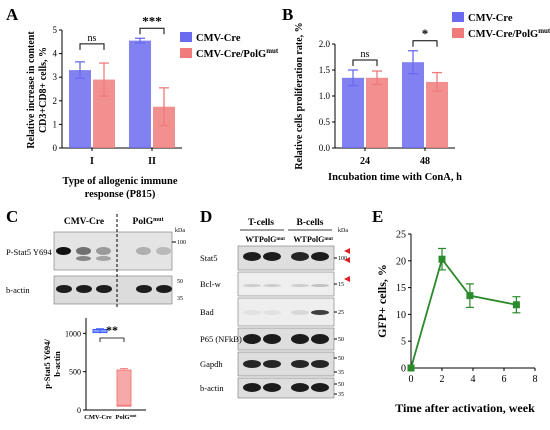  I want to click on y-tick-label: 1000, so click(73, 333).